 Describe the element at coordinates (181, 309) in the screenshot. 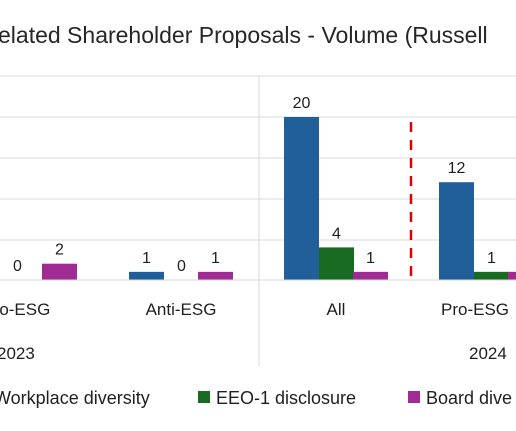

I see `category-label: Anti-ESG` at that location.